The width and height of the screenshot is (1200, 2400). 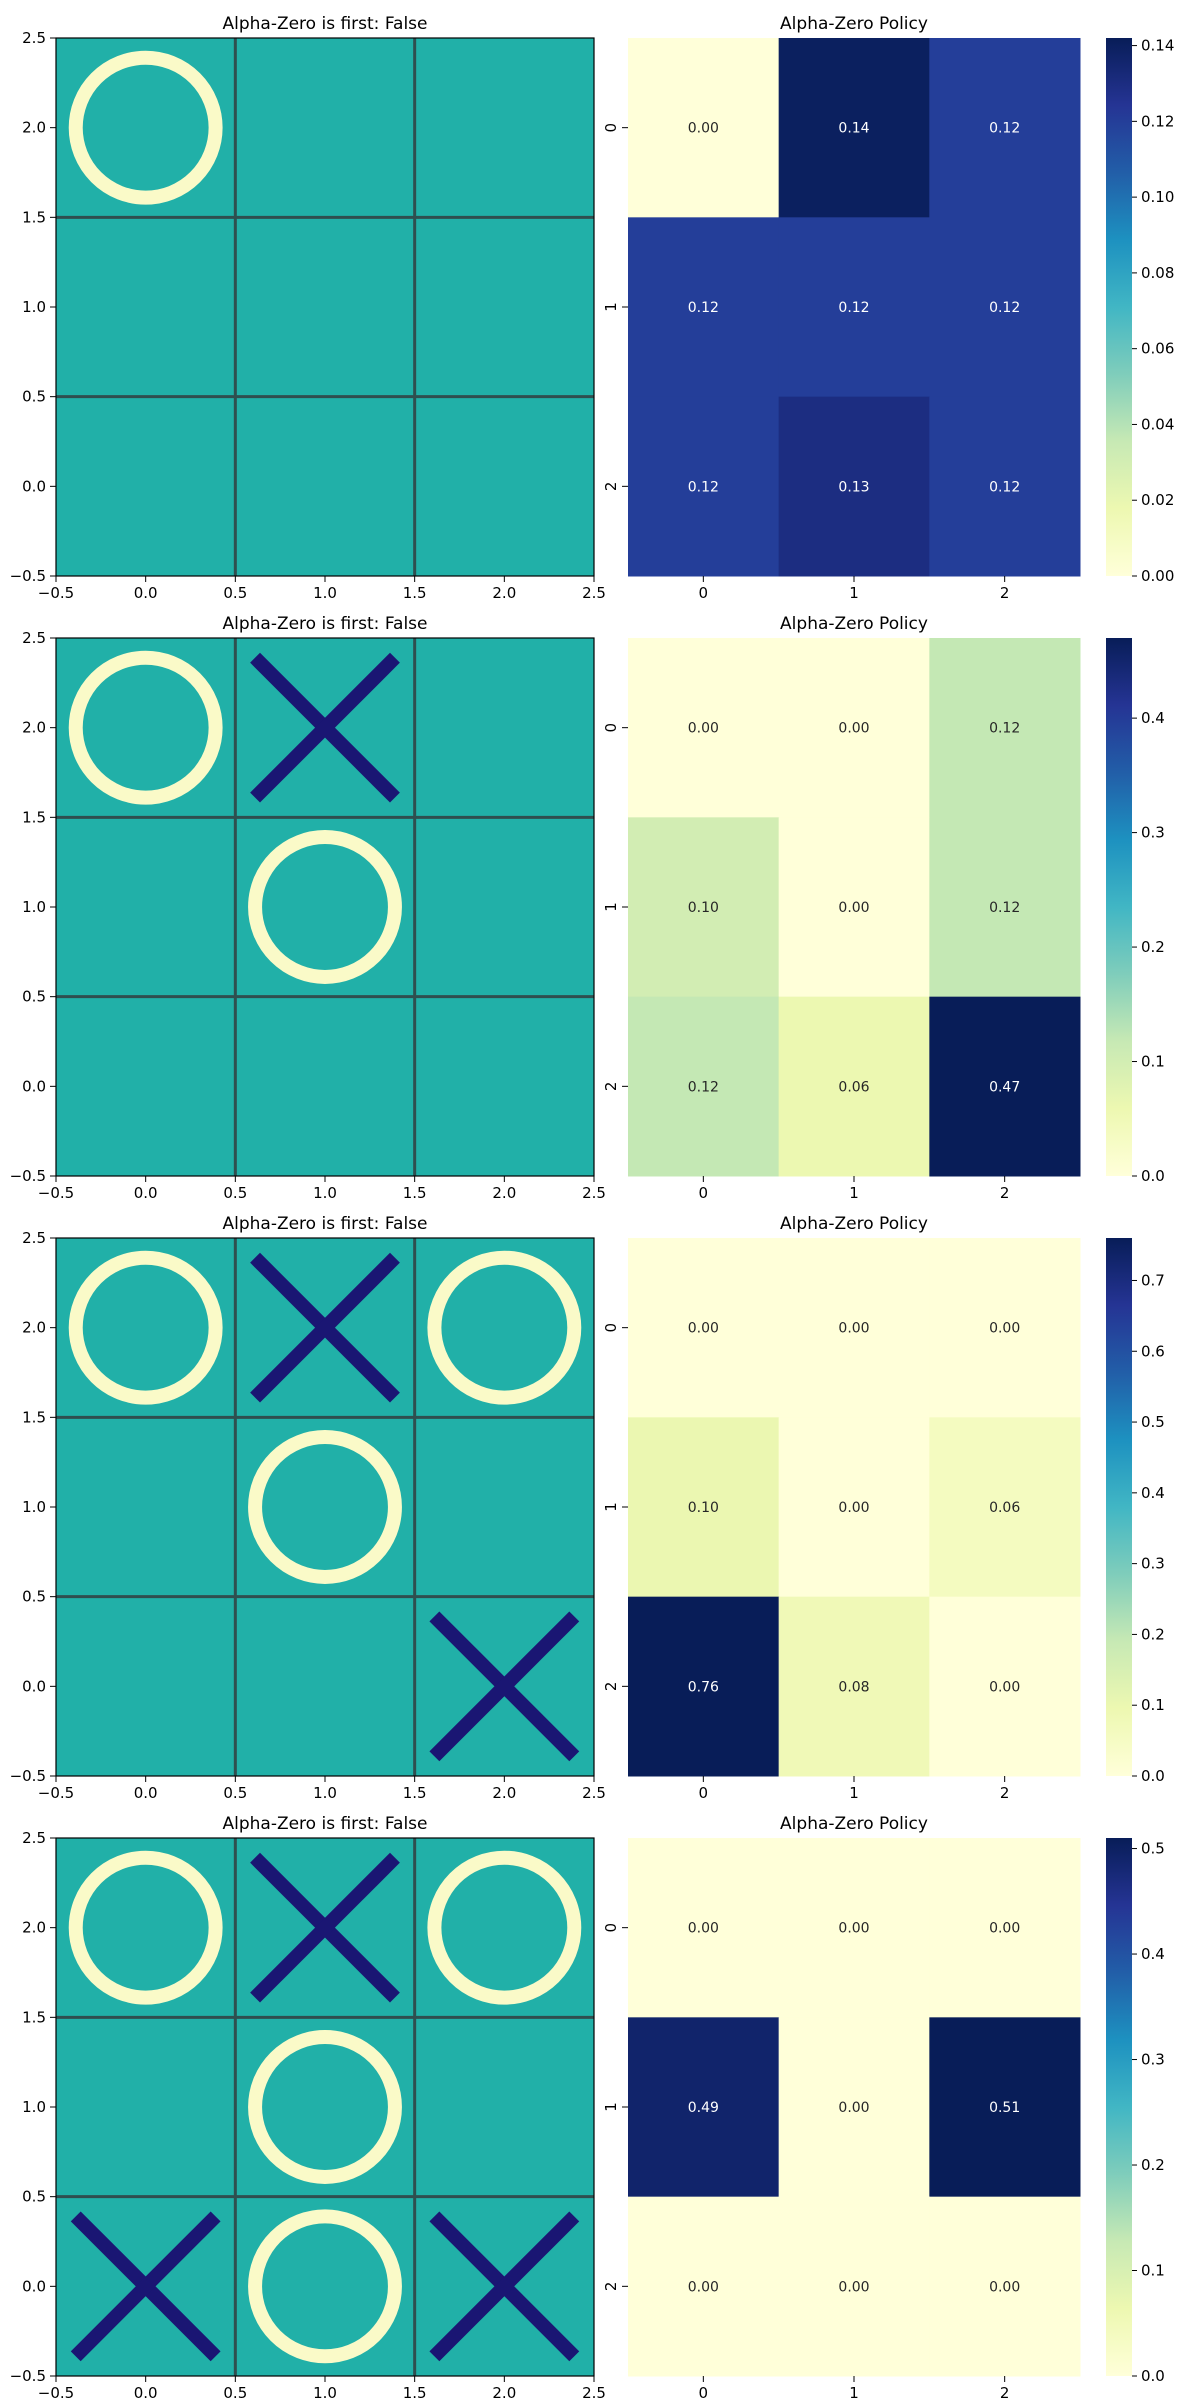 I want to click on board-background, so click(x=325, y=307).